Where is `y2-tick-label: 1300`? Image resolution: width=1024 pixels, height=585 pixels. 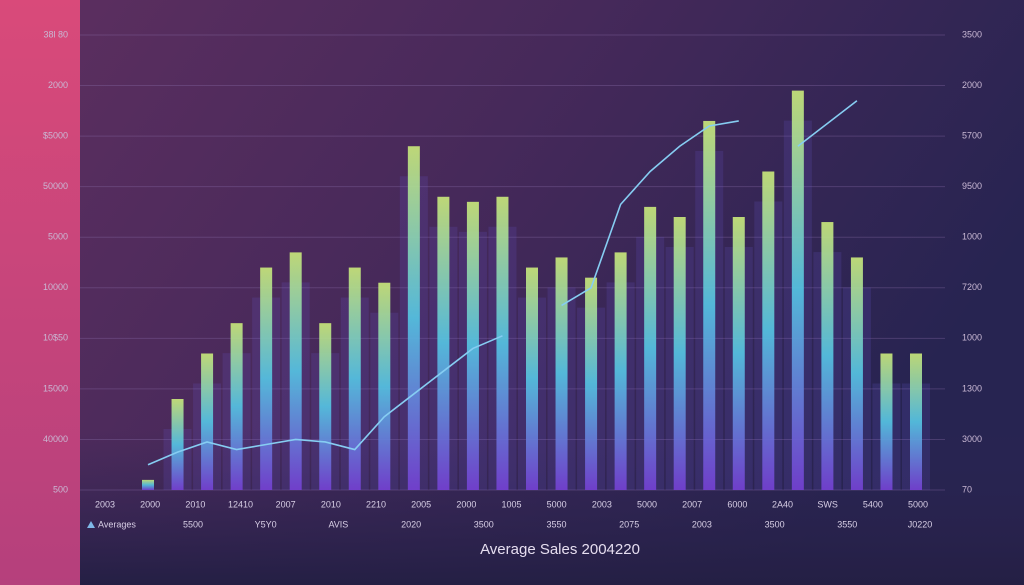
y2-tick-label: 1300 is located at coordinates (972, 388).